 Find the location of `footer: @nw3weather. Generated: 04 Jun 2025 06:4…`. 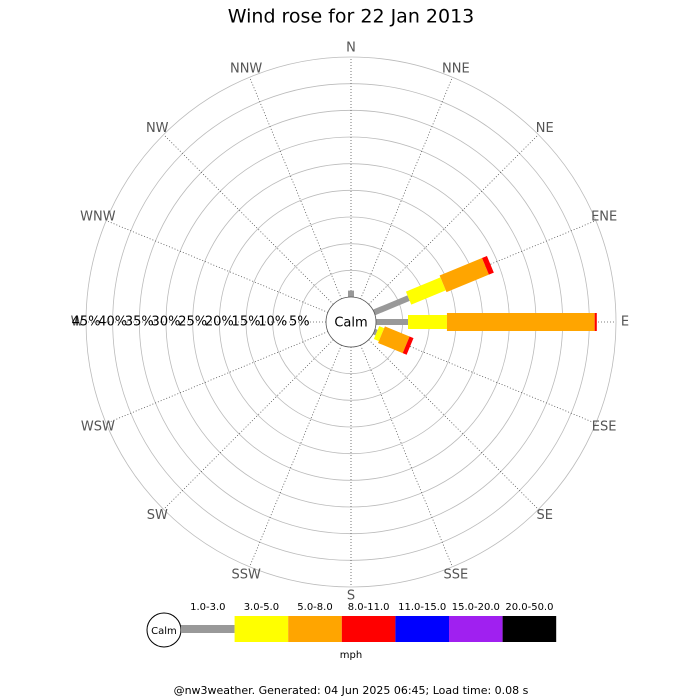

footer: @nw3weather. Generated: 04 Jun 2025 06:4… is located at coordinates (351, 690).